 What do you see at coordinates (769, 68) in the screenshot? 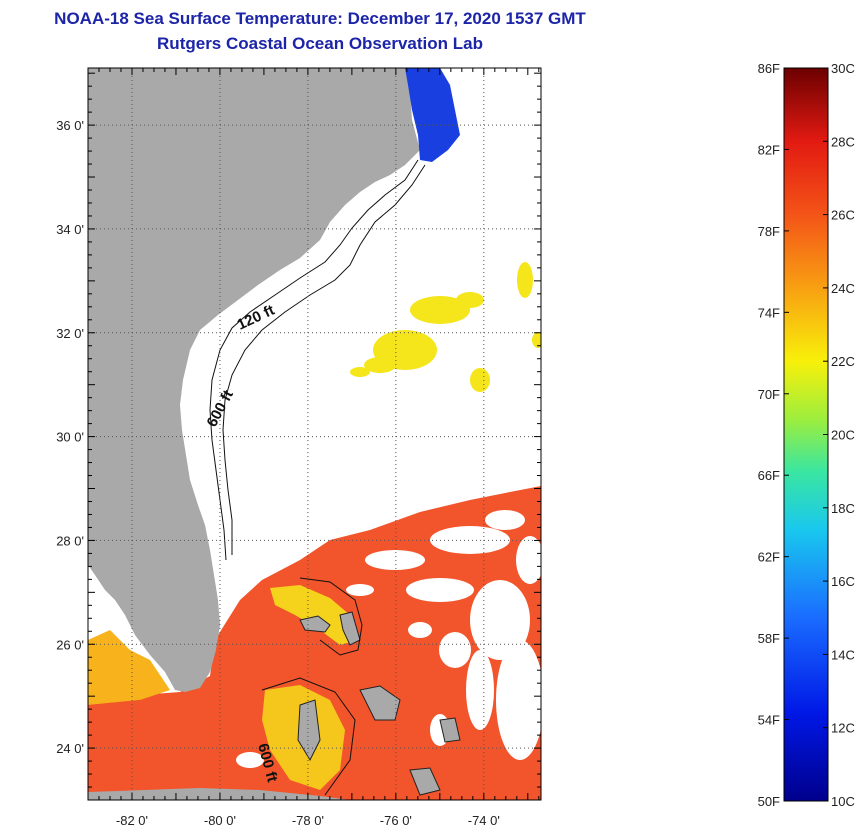
I see `colorbar-f-label: 86F` at bounding box center [769, 68].